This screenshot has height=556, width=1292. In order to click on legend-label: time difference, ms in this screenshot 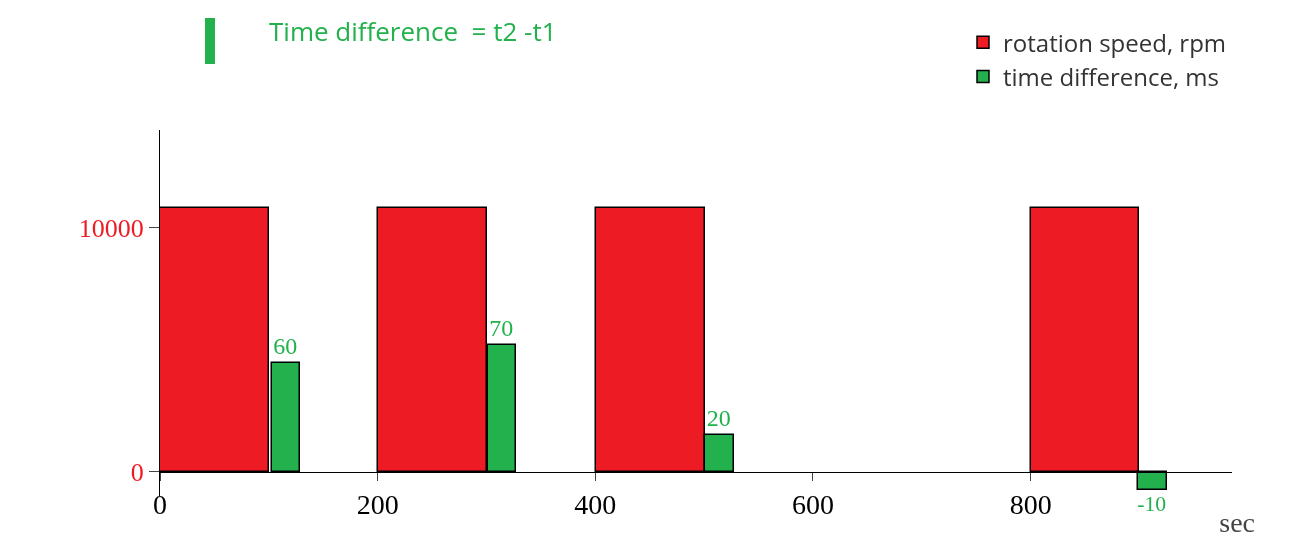, I will do `click(1111, 76)`.